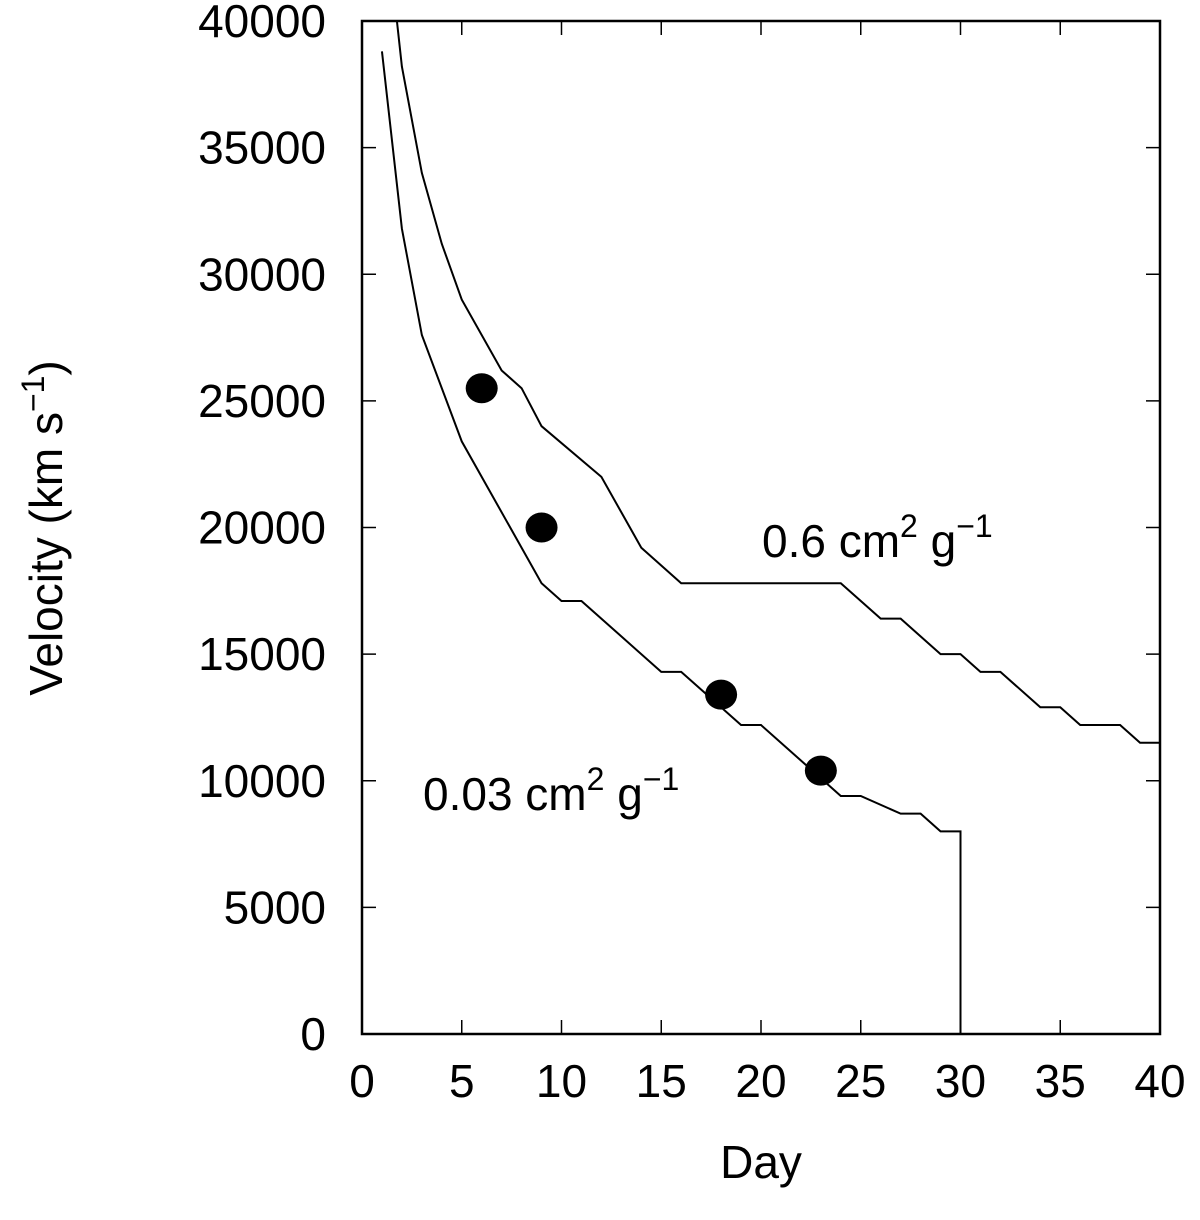  Describe the element at coordinates (262, 528) in the screenshot. I see `y-tick-label: 20000` at that location.